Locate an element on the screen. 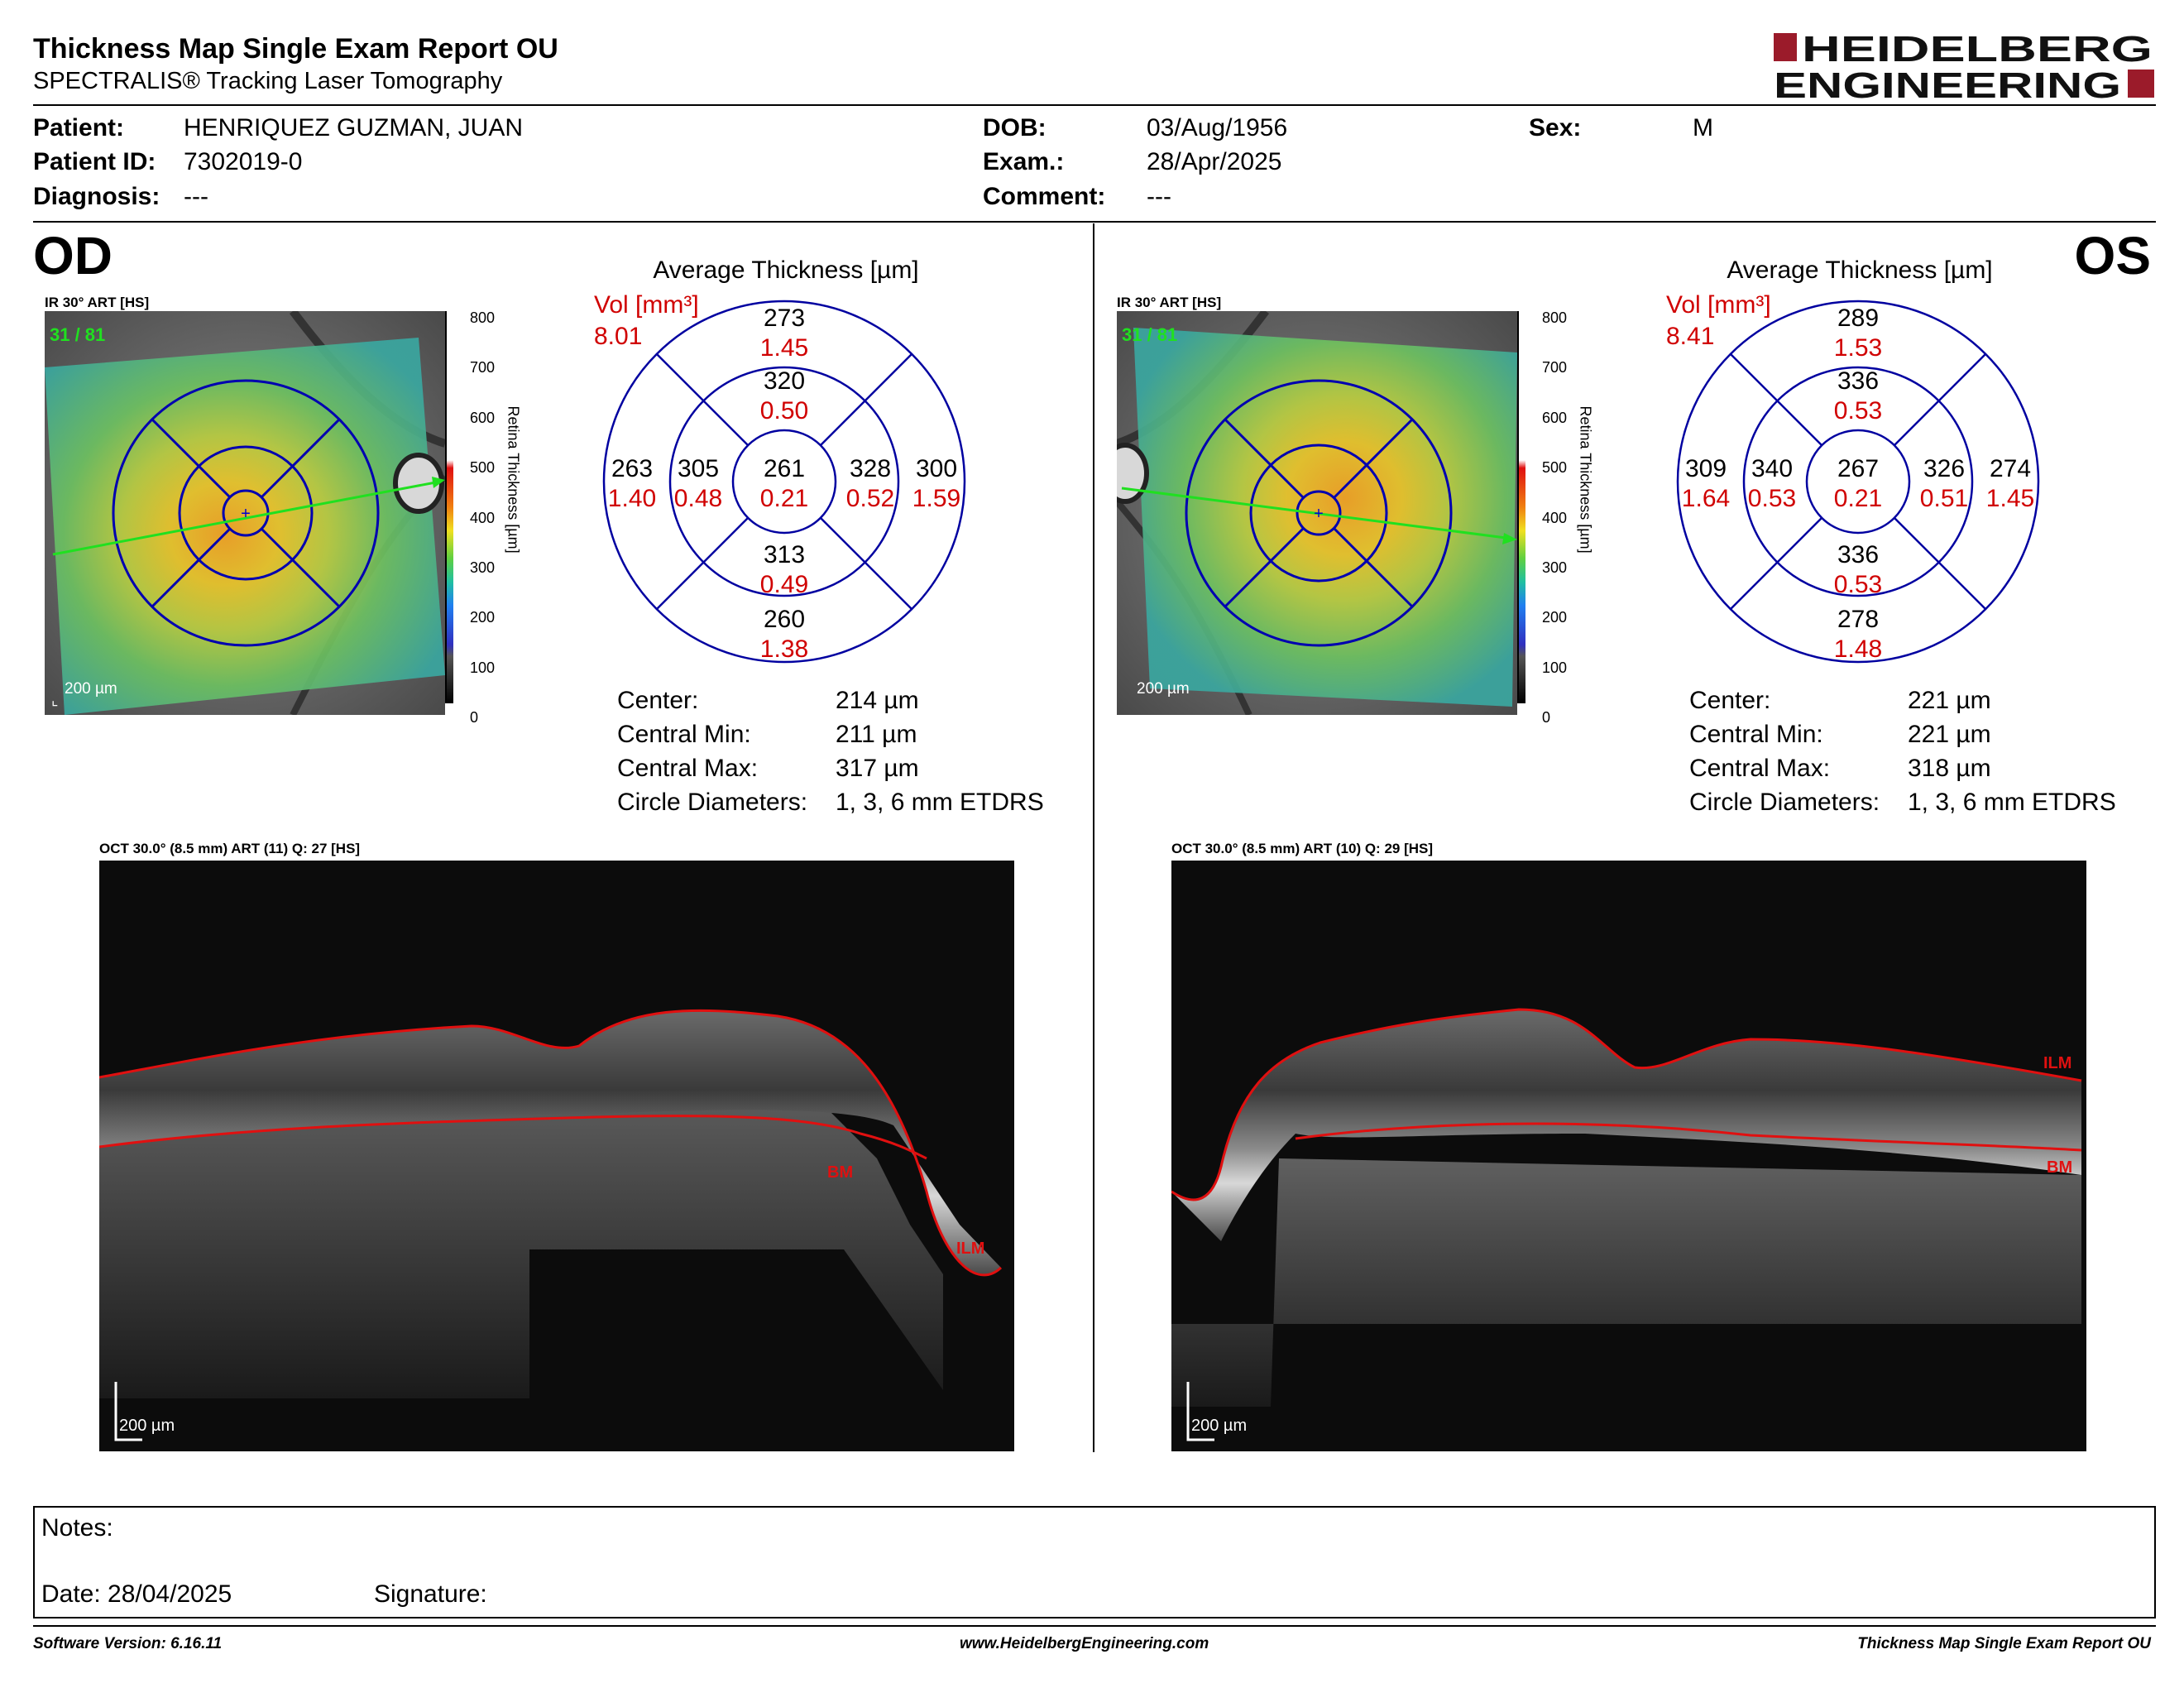 This screenshot has height=1688, width=2184. logo-line2: ENGINEERING is located at coordinates (1947, 83).